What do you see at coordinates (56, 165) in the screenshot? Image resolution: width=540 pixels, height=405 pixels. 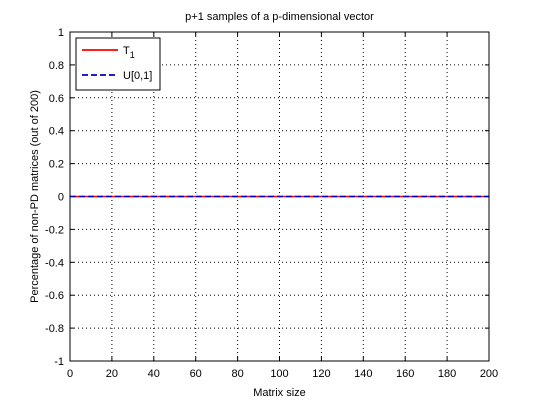 I see `y-tick-label: 0.2` at bounding box center [56, 165].